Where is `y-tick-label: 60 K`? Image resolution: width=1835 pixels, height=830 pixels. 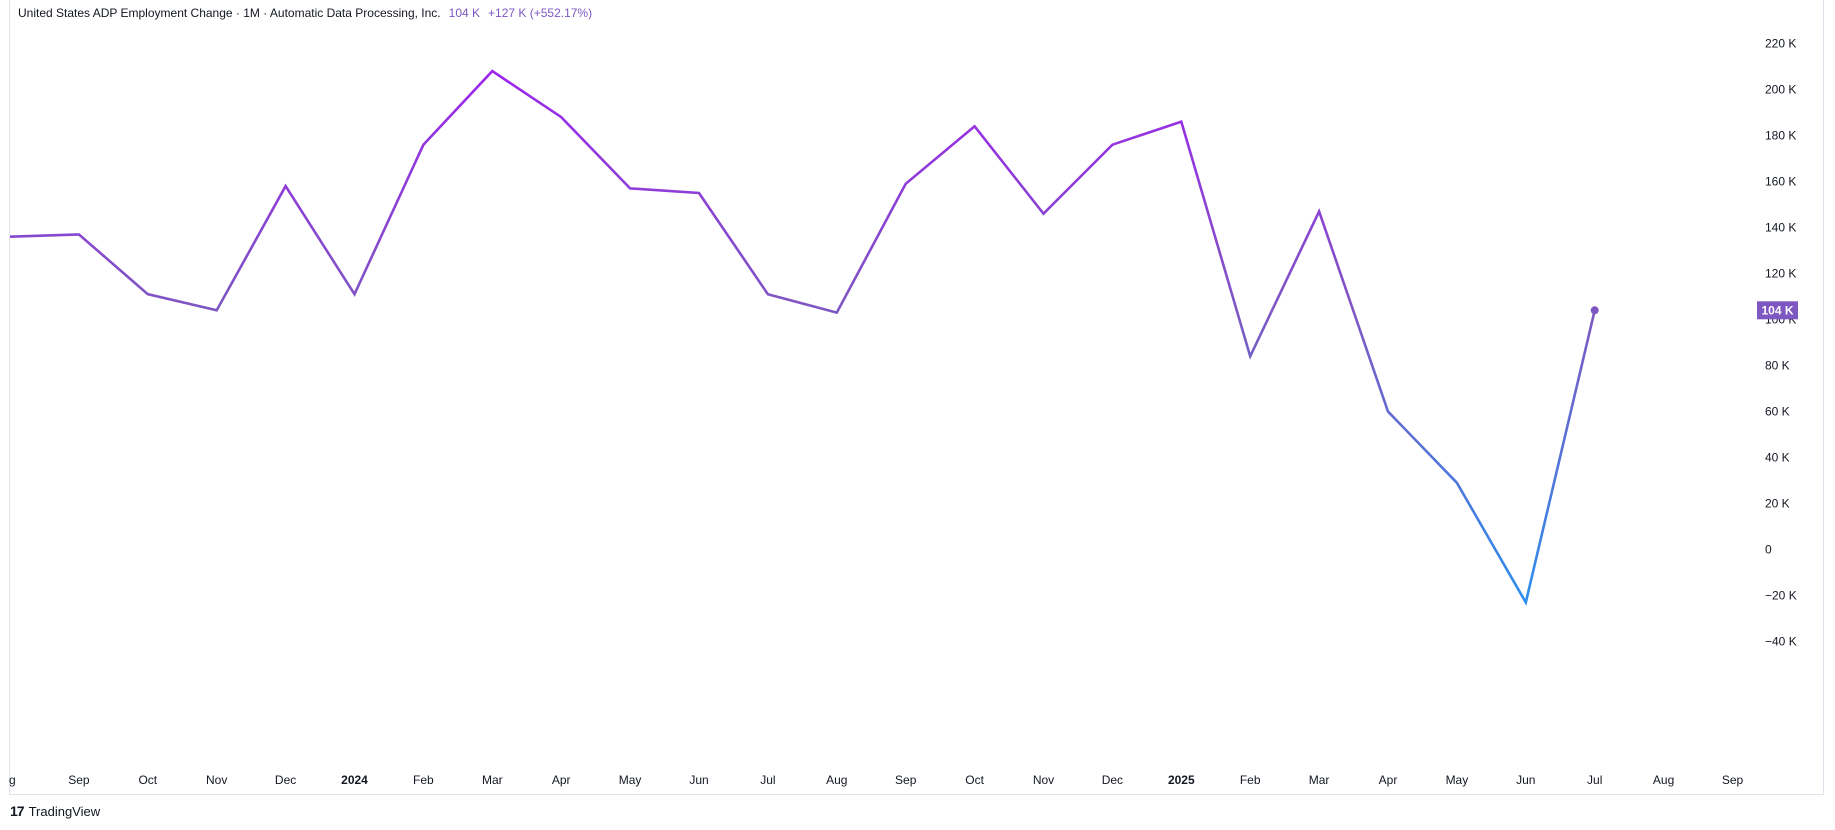 y-tick-label: 60 K is located at coordinates (1777, 412).